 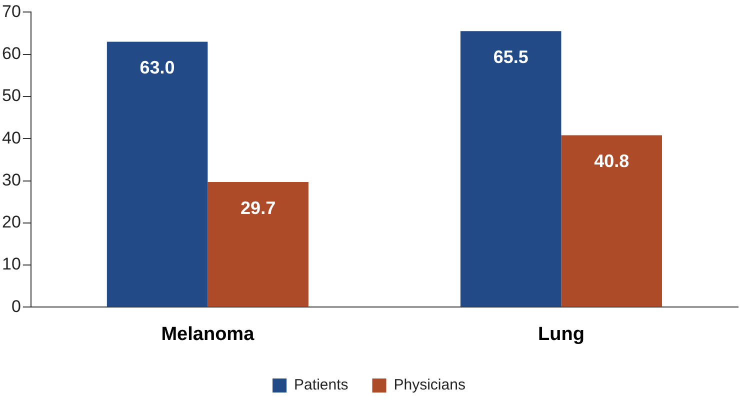 I want to click on y-tick-label: 30, so click(x=11, y=180).